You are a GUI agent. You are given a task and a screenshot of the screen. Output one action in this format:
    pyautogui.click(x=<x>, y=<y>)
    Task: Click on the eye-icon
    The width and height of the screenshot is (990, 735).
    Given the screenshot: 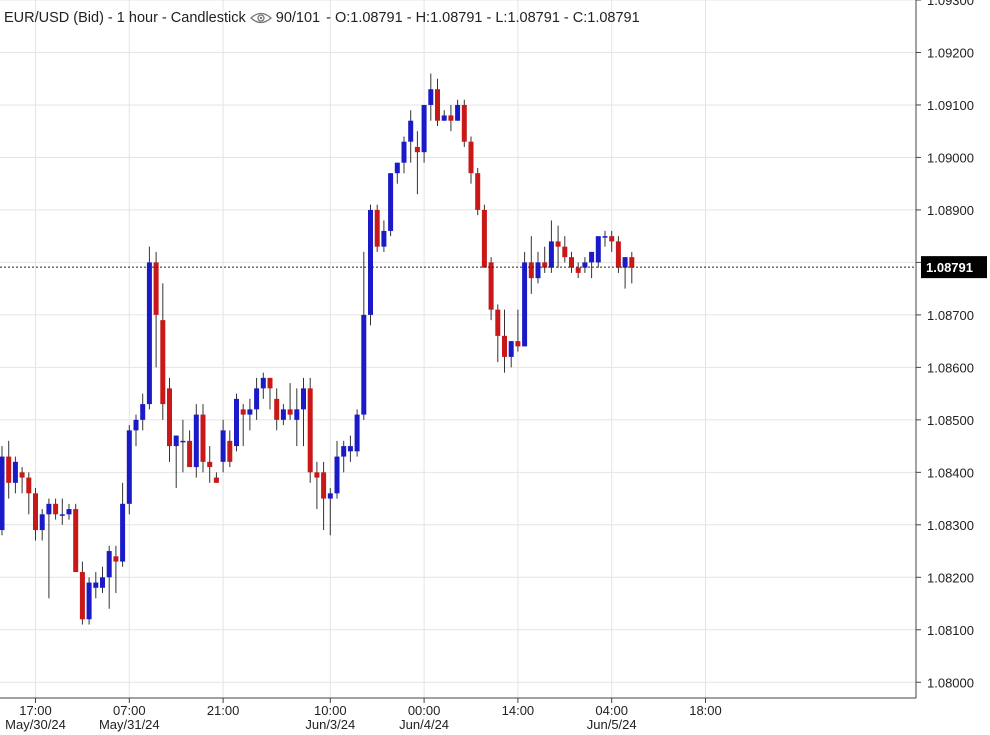 What is the action you would take?
    pyautogui.click(x=260, y=18)
    